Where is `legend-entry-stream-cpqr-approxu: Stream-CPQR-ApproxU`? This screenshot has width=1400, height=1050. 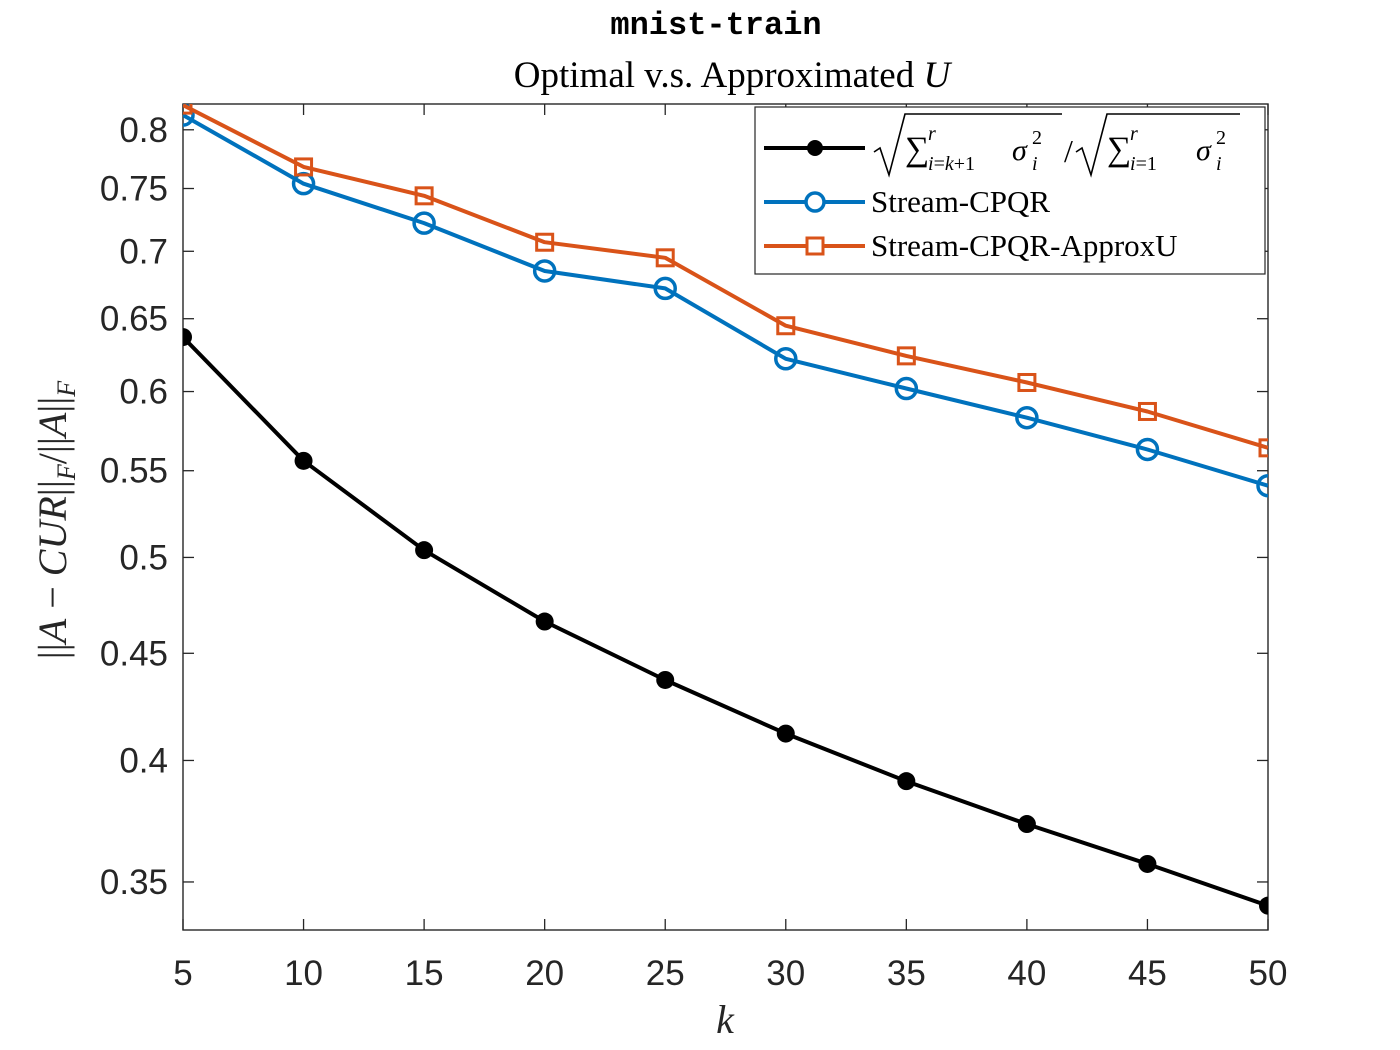 legend-entry-stream-cpqr-approxu: Stream-CPQR-ApproxU is located at coordinates (971, 245).